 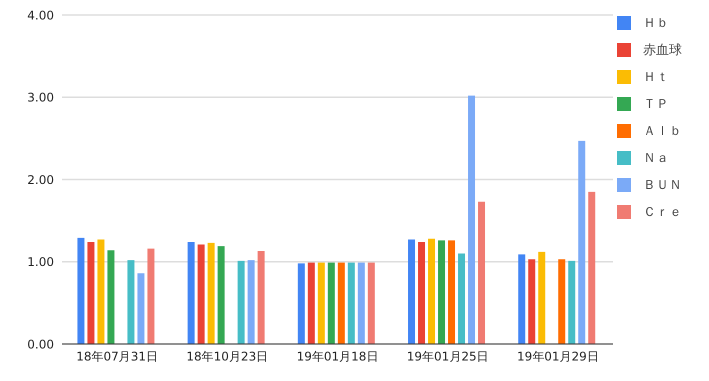 I want to click on legend-label: ＢＵＮ, so click(x=662, y=185).